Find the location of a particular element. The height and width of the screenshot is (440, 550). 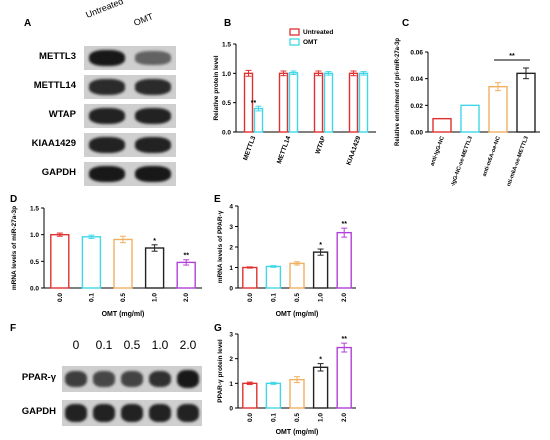

blot-strip-mettl3 is located at coordinates (130, 58).